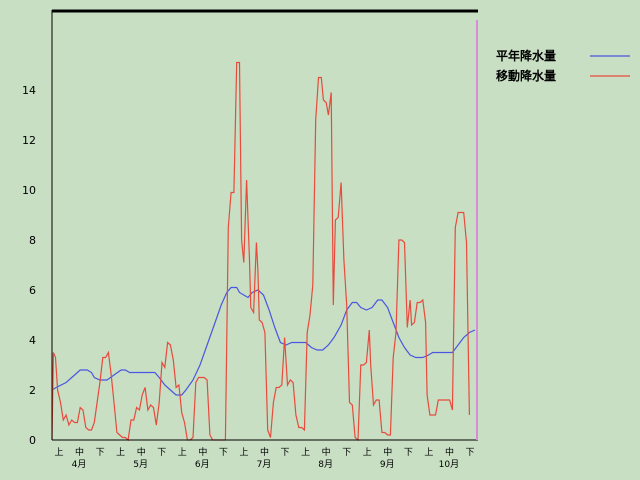 The image size is (640, 480). I want to click on x-month-label: 4月, so click(79, 464).